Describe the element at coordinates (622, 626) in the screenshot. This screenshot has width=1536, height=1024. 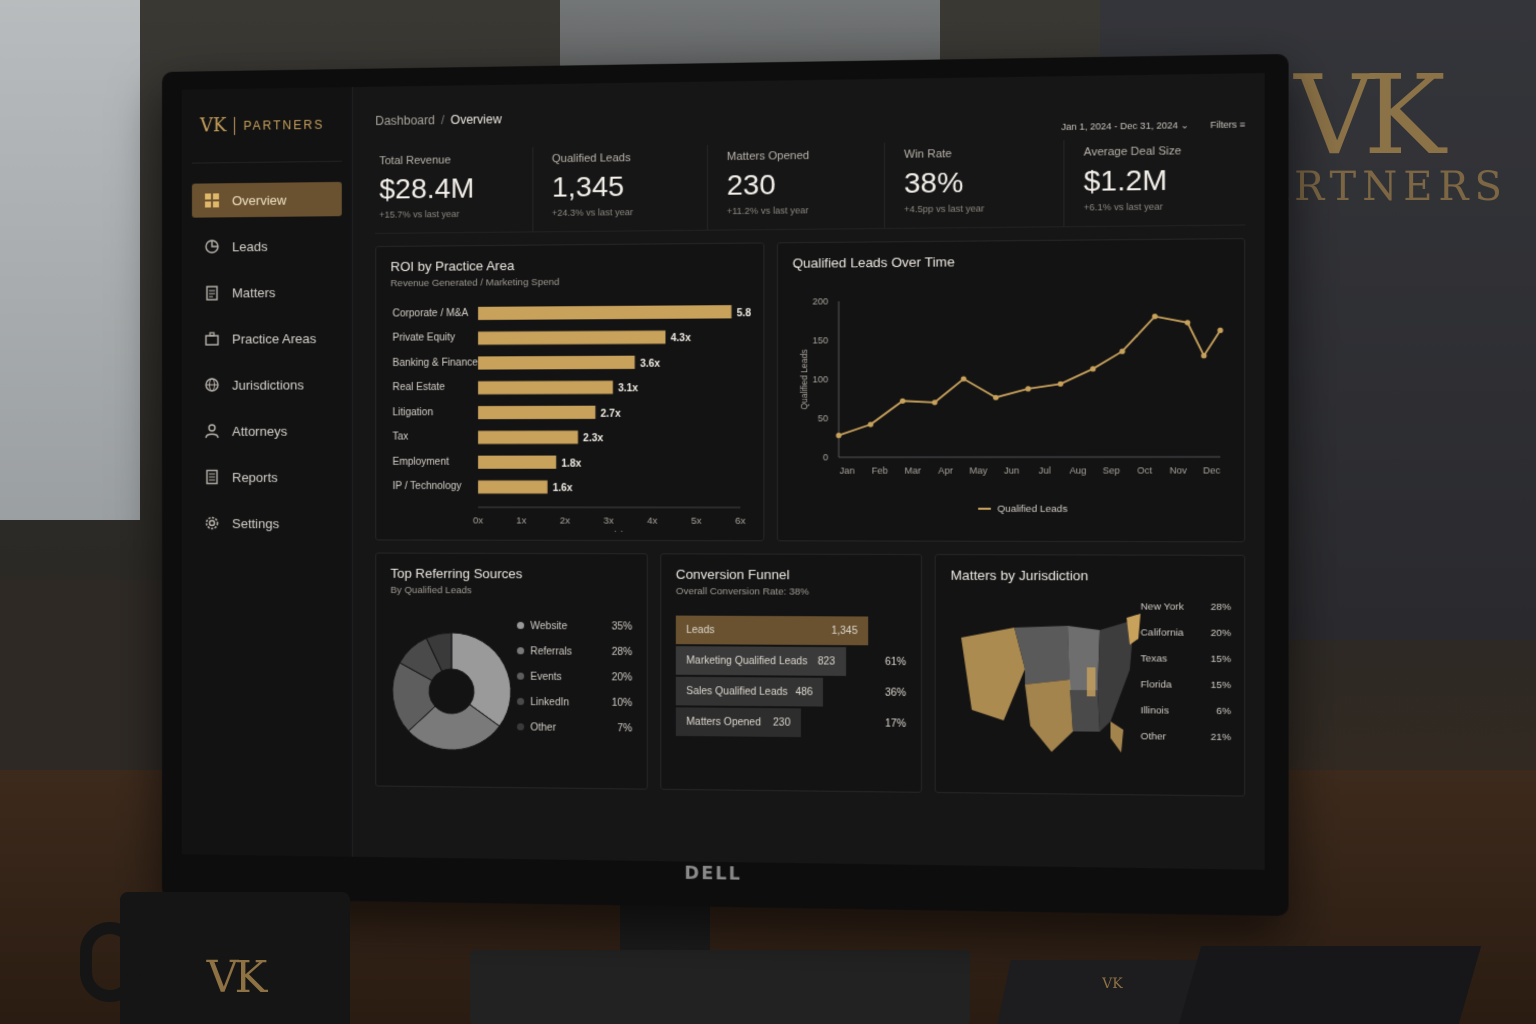
I see `sources-legend-value: 35%` at that location.